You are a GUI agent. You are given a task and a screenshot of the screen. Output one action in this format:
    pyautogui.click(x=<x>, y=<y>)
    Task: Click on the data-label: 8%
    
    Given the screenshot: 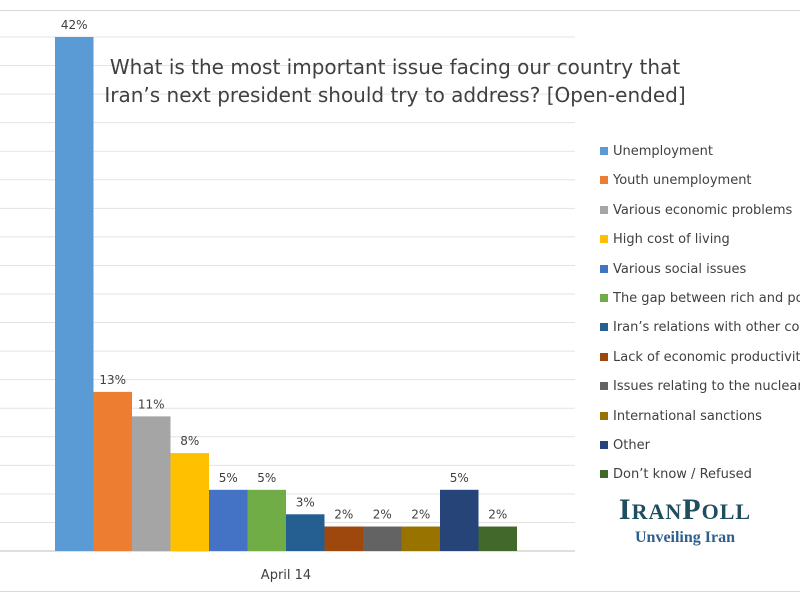 What is the action you would take?
    pyautogui.click(x=189, y=441)
    